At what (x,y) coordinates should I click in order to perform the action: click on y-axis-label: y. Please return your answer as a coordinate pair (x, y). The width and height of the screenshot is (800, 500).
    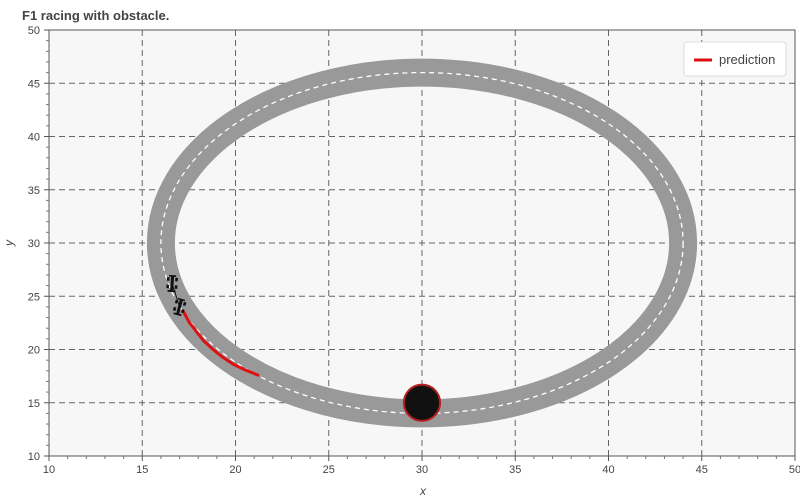
    Looking at the image, I should click on (9, 243).